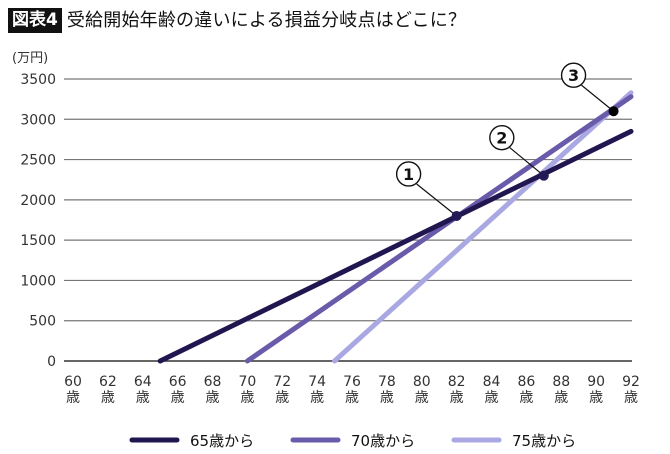  I want to click on x-tick-label: 80, so click(422, 382).